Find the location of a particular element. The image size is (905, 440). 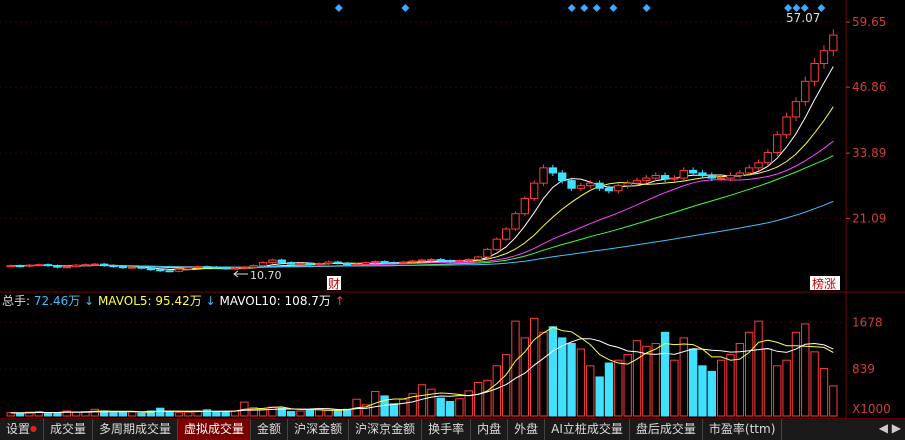

tab-12: 市盈率(ttm) is located at coordinates (743, 429).